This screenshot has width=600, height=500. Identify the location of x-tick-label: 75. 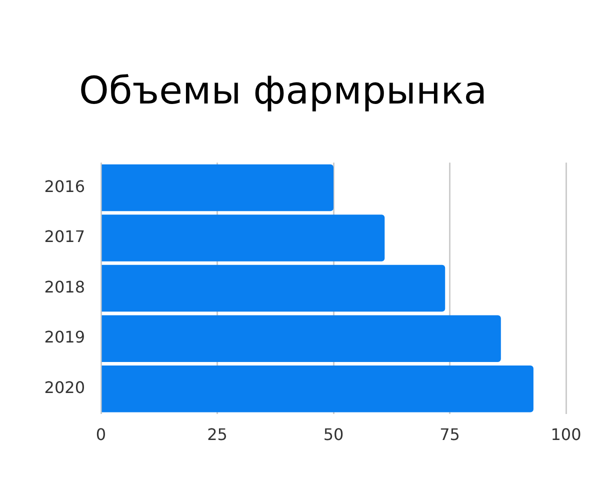
(450, 434).